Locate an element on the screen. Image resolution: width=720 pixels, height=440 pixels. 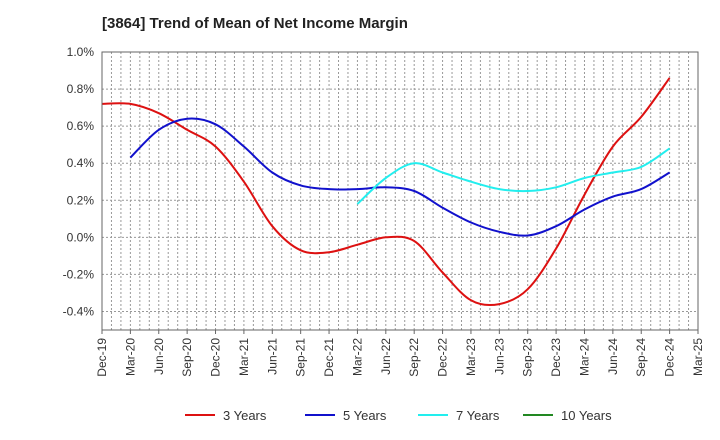
y-tick-label: -0.2% is located at coordinates (79, 274).